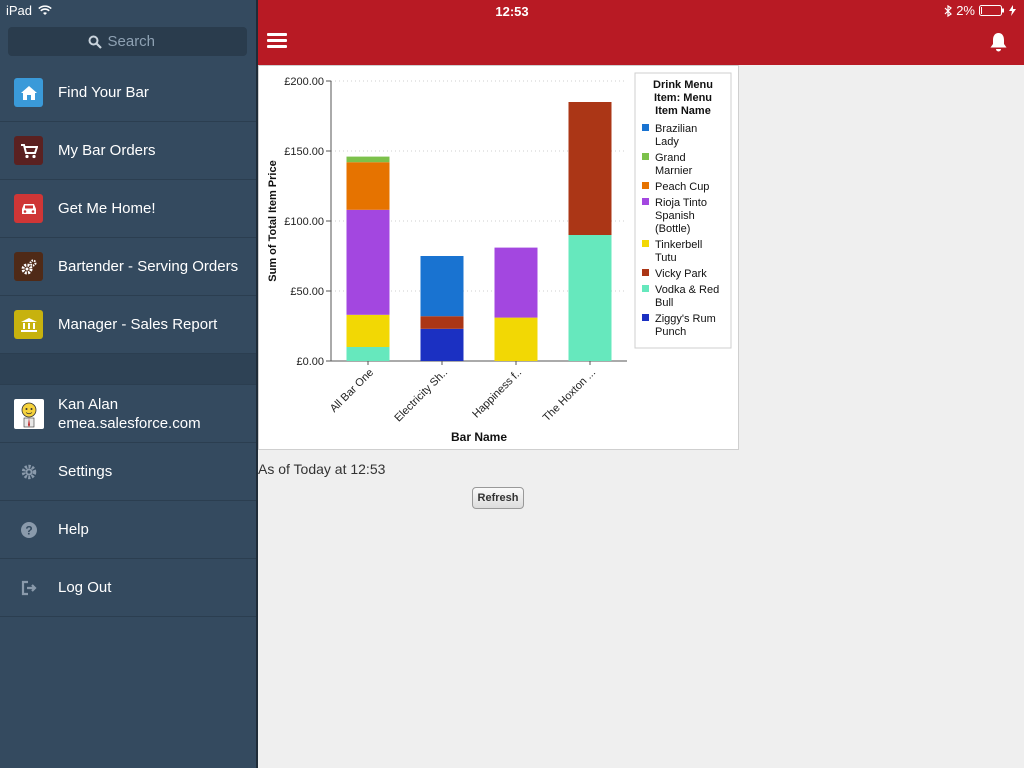  I want to click on legend-entry-label: Ziggy's Rum, so click(685, 319).